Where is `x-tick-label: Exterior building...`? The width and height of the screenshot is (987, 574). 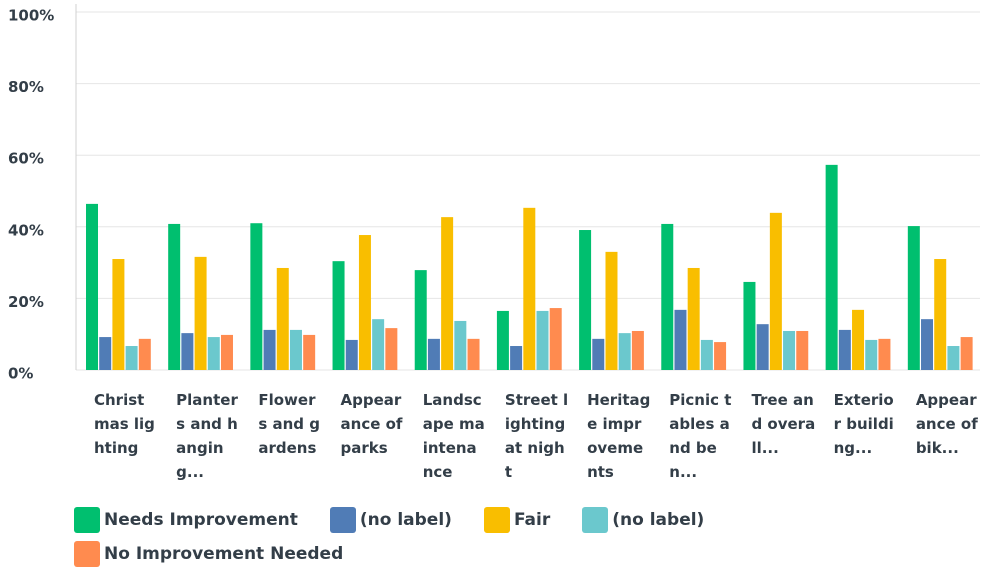
x-tick-label: Exterior building... is located at coordinates (863, 424).